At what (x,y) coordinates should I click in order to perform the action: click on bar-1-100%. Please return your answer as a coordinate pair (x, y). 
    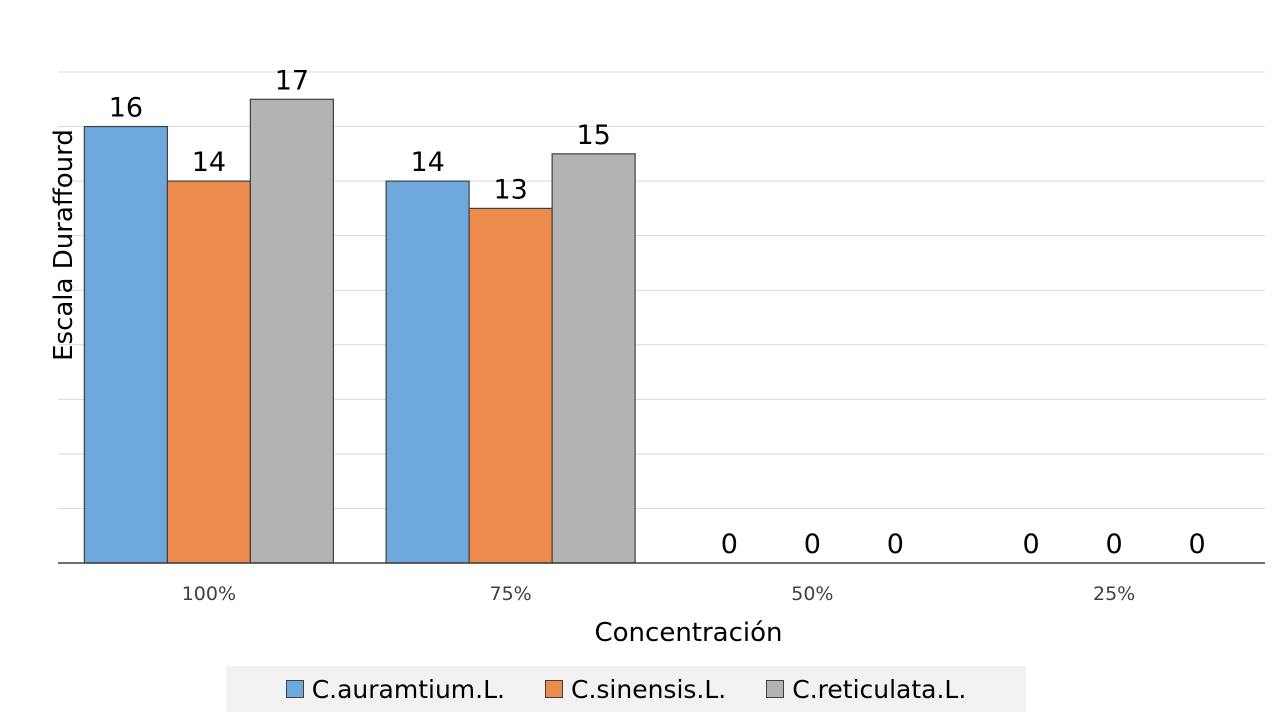
    Looking at the image, I should click on (125, 344).